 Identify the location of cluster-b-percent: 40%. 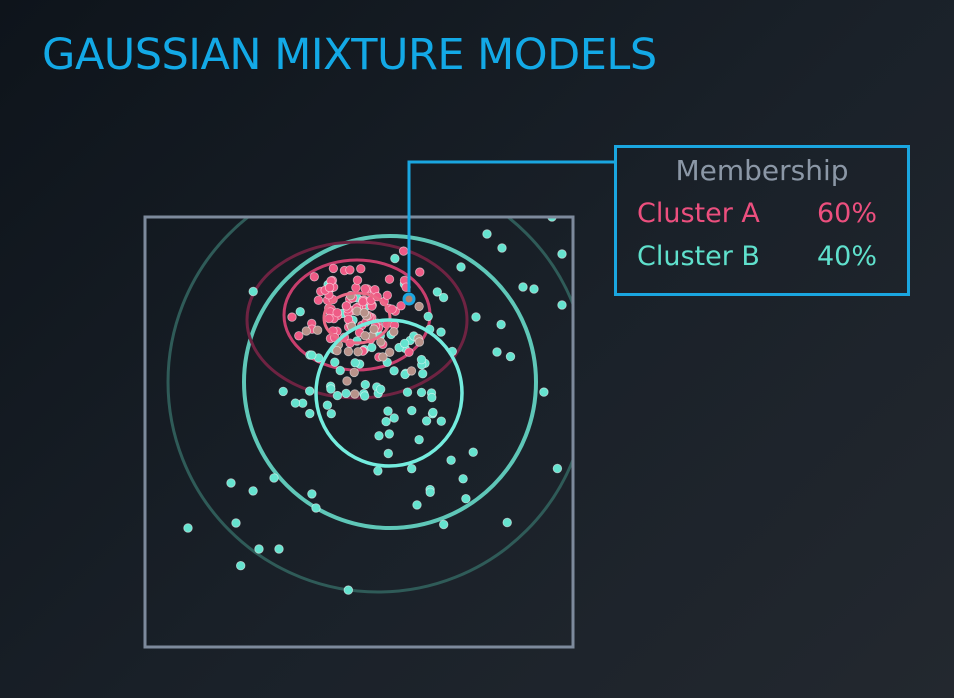
(846, 256).